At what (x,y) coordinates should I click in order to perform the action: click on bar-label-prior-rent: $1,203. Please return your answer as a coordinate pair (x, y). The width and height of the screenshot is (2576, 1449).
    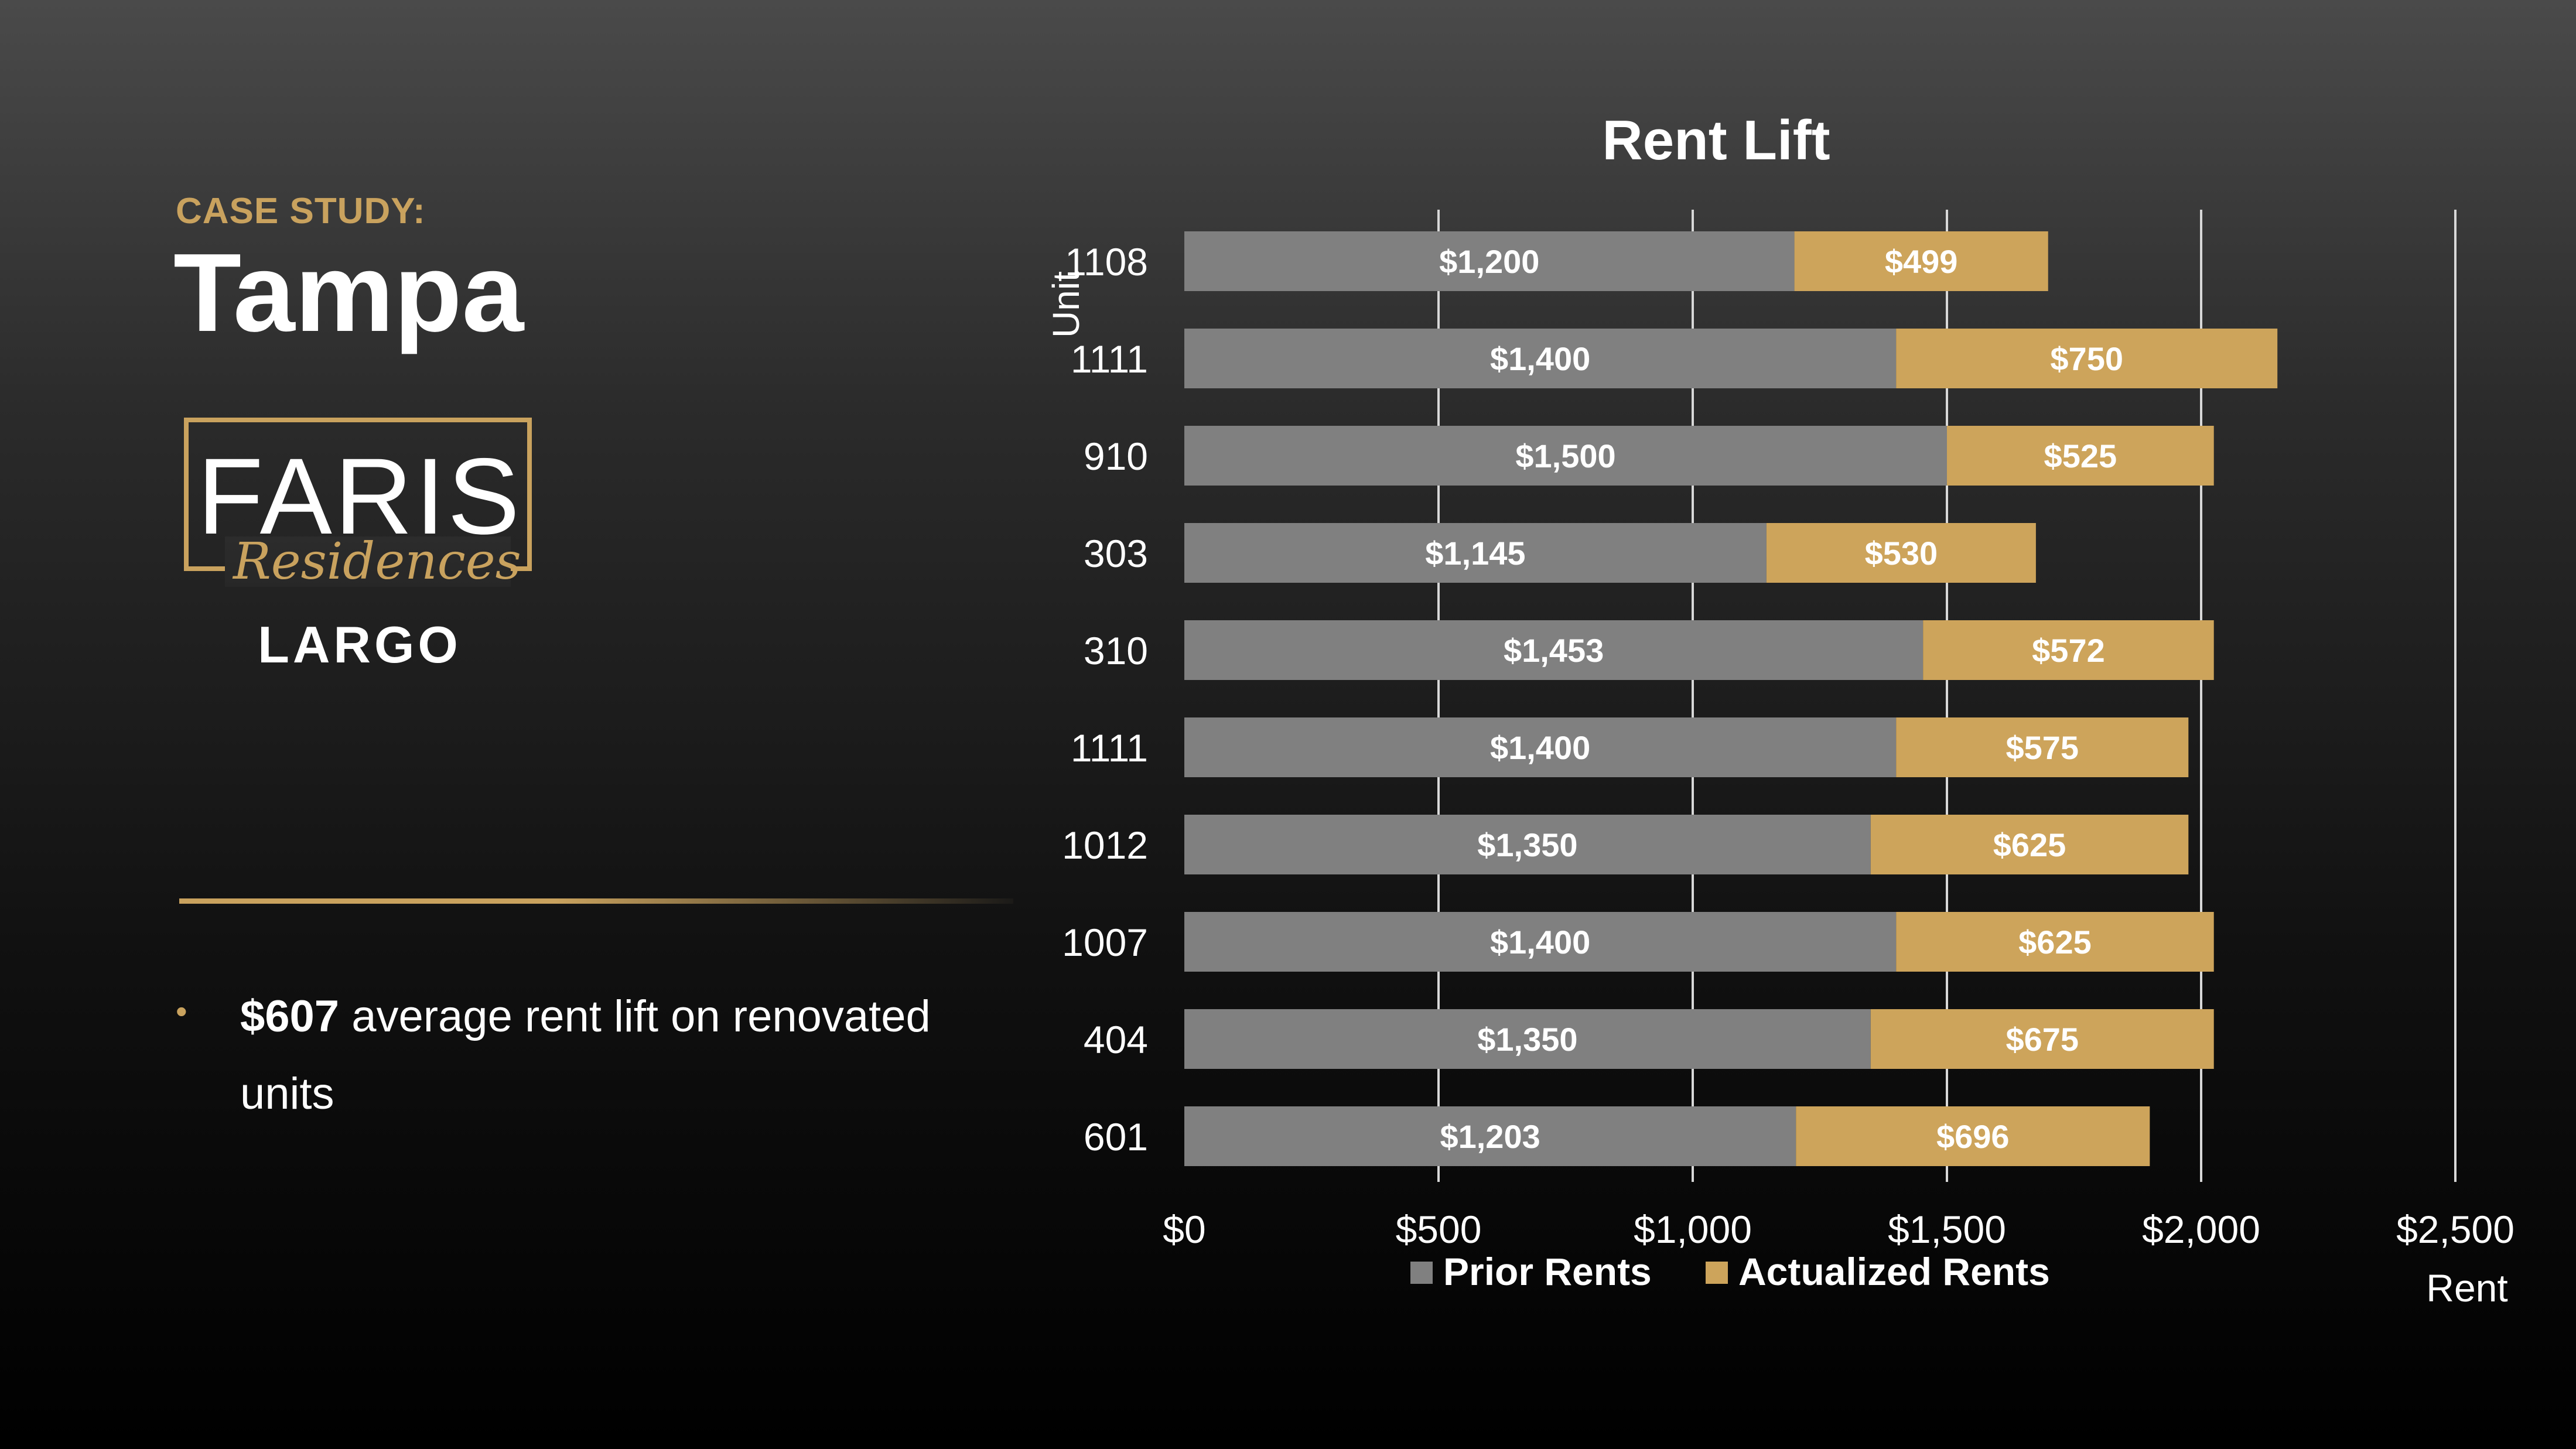
    Looking at the image, I should click on (1490, 1136).